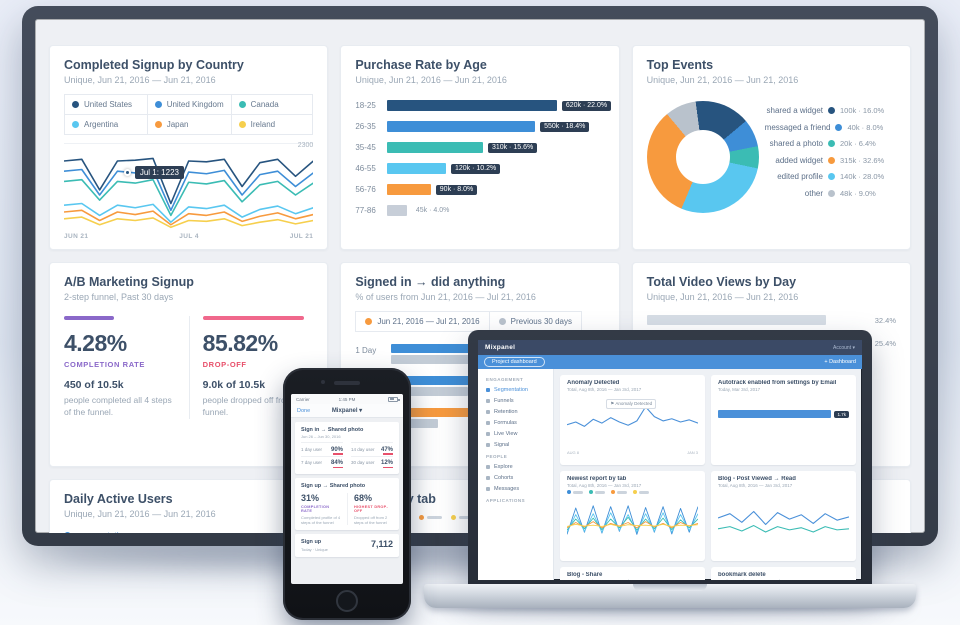  Describe the element at coordinates (271, 104) in the screenshot. I see `legend-item: Canada` at that location.